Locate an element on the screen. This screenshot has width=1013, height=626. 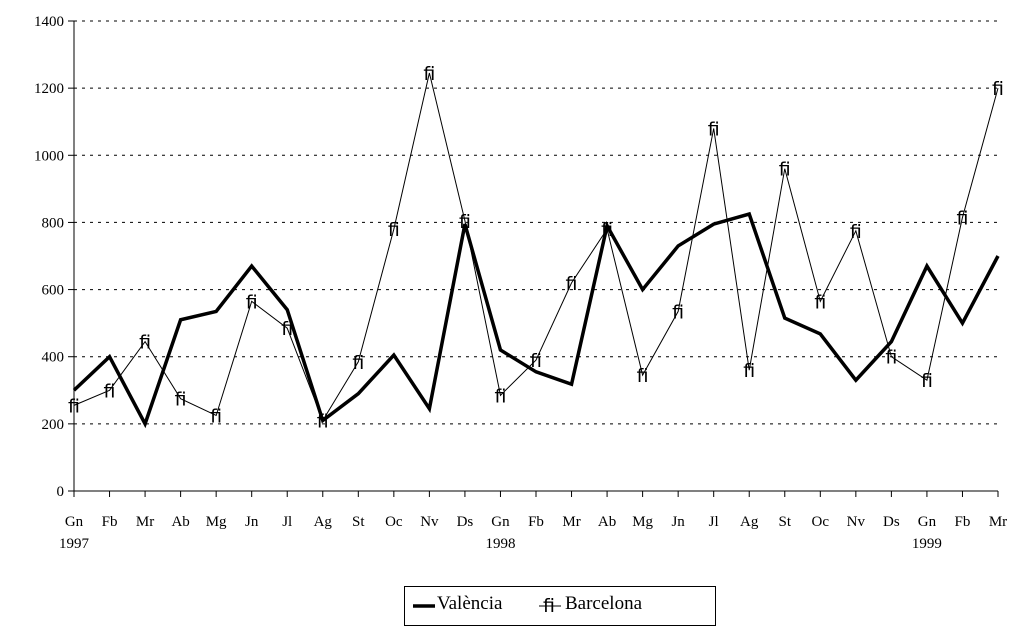
x-year-label: 1998 is located at coordinates (500, 544).